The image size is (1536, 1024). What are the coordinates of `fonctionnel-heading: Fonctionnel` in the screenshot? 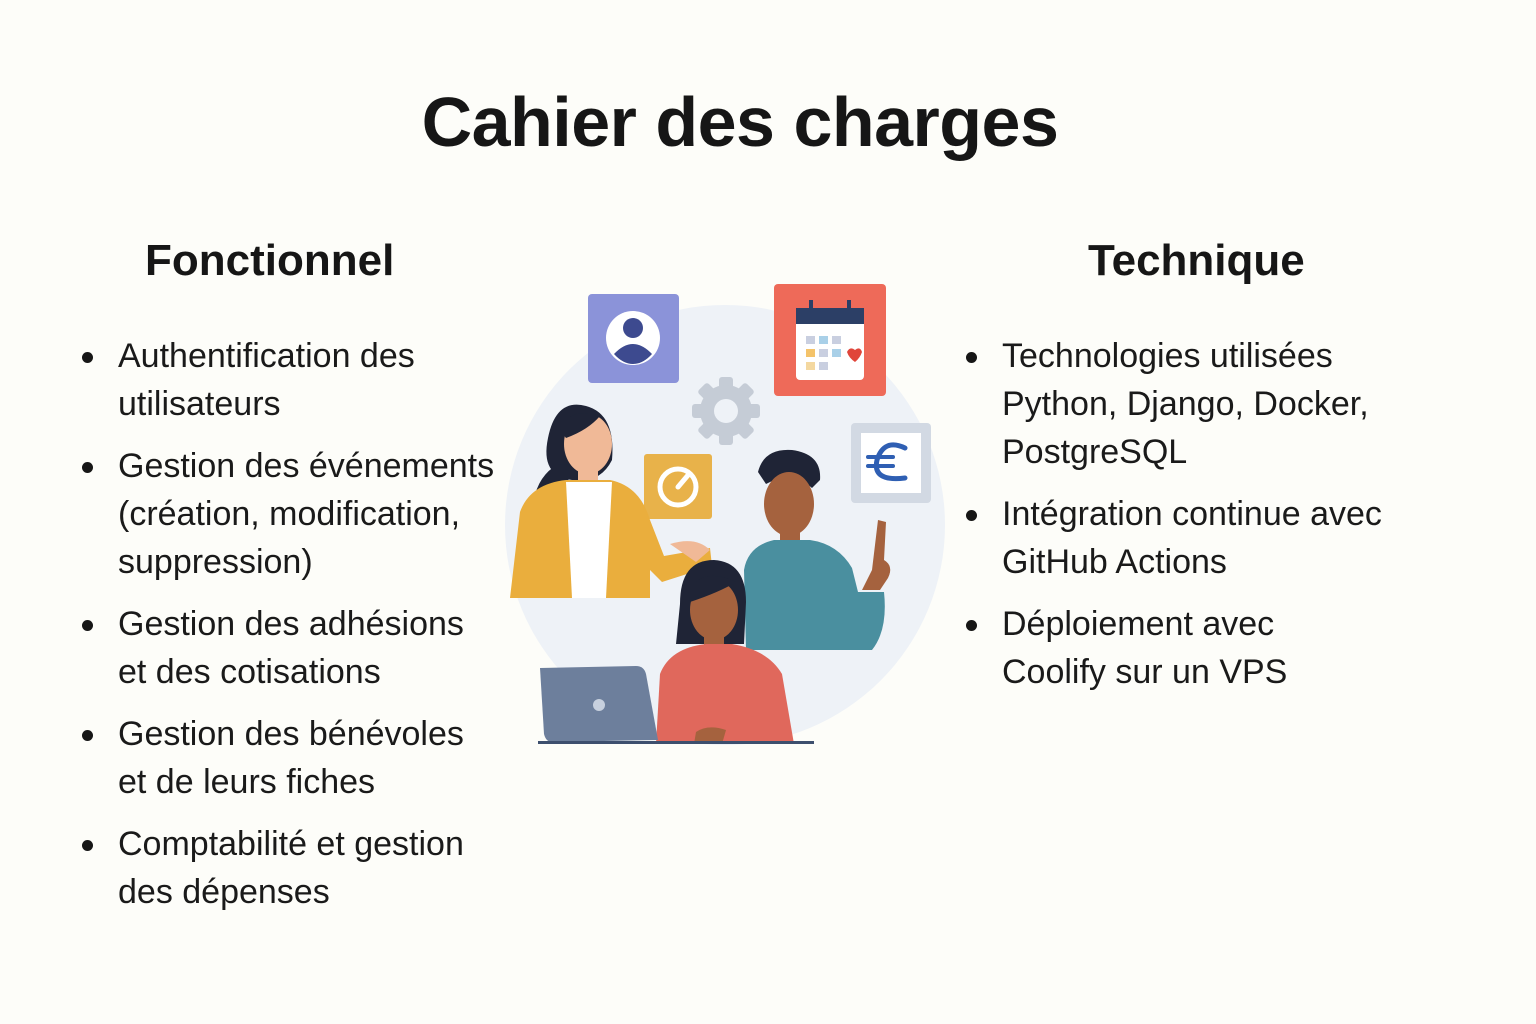 It's located at (270, 260).